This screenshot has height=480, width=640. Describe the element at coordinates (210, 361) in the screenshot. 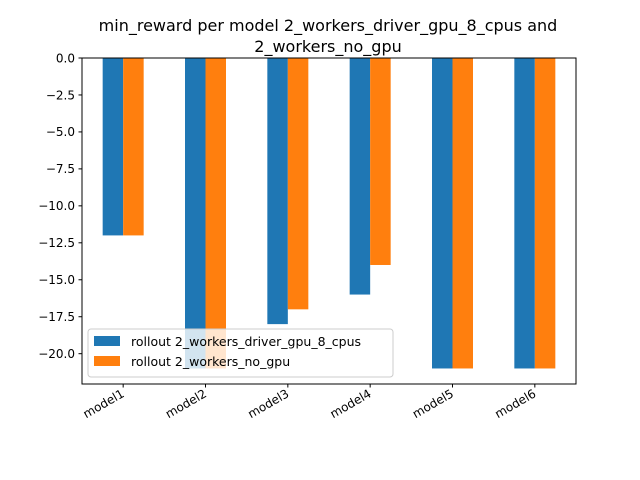

I see `legend-label-2: rollout 2_workers_no_gpu` at that location.